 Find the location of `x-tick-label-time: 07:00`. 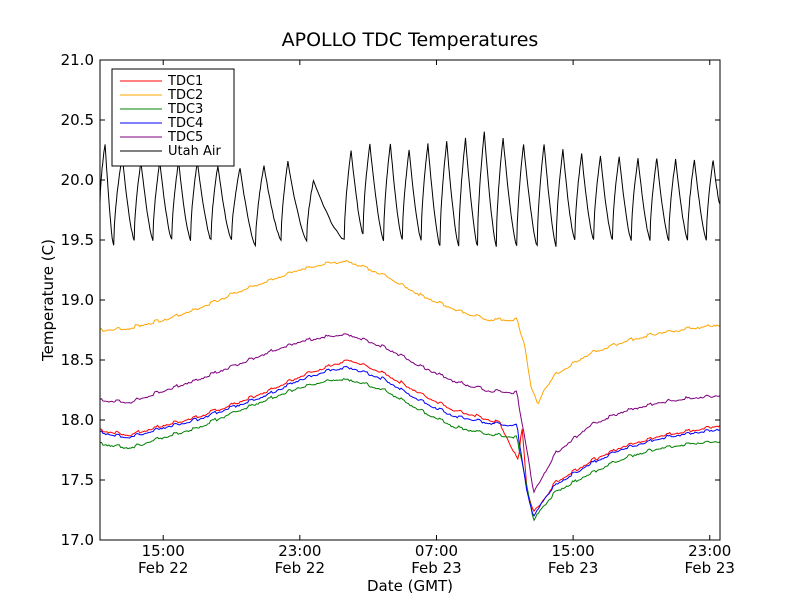

x-tick-label-time: 07:00 is located at coordinates (436, 551).